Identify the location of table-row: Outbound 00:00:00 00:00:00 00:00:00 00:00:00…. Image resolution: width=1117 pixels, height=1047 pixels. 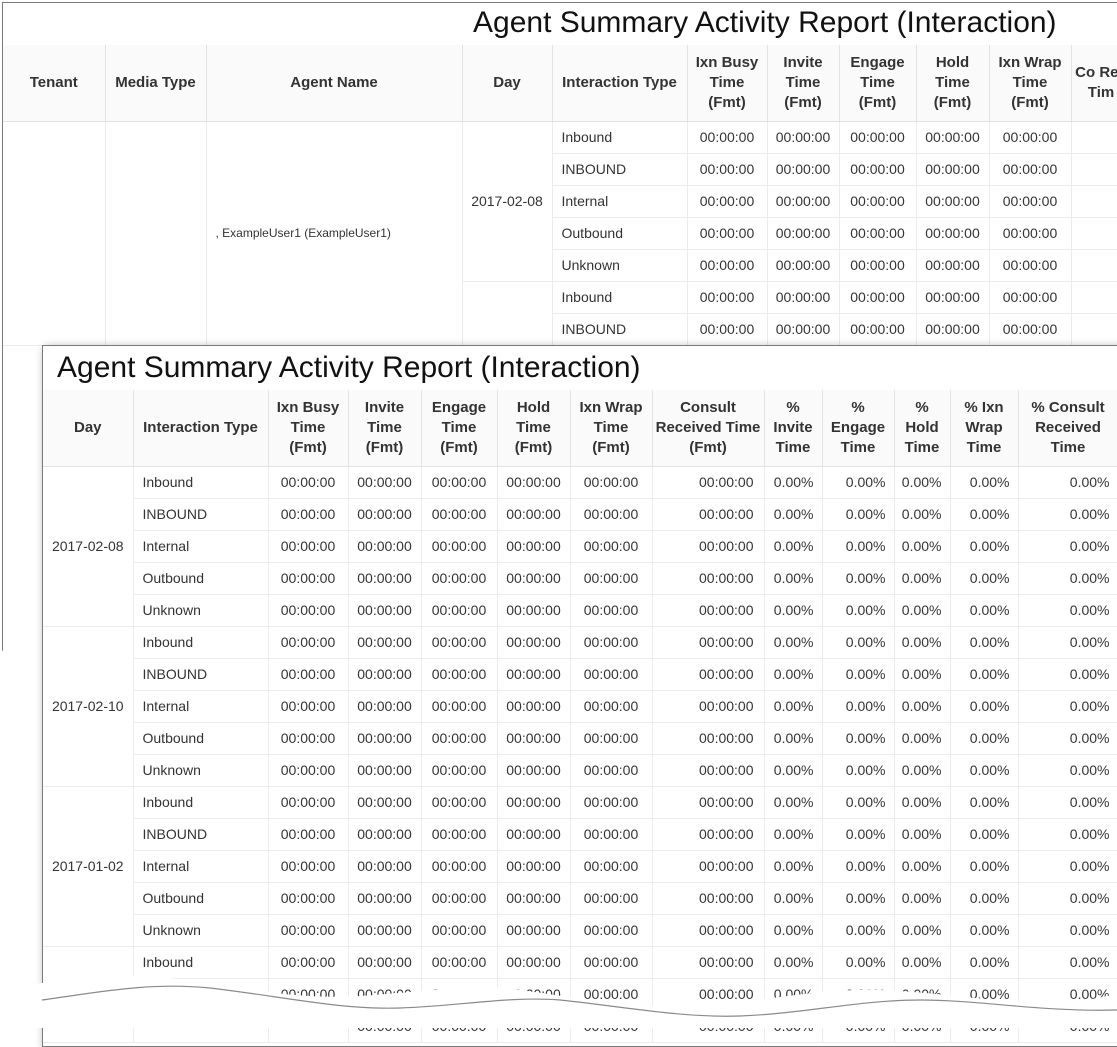
(580, 578).